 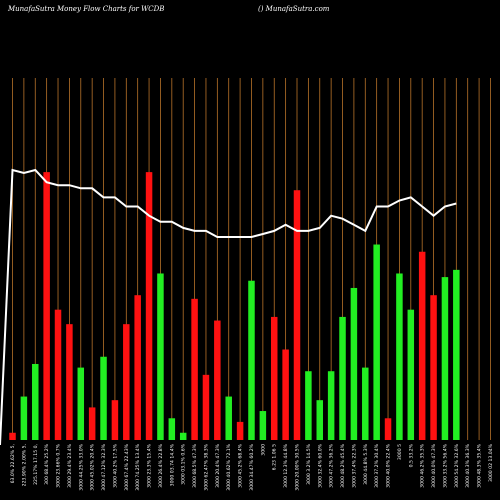 What do you see at coordinates (81, 466) in the screenshot?
I see `x-tick-label: 3000 44.25% 33.0%` at bounding box center [81, 466].